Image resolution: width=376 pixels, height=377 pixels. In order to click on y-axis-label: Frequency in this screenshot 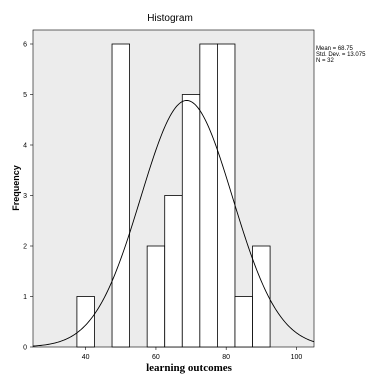, I will do `click(16, 188)`.